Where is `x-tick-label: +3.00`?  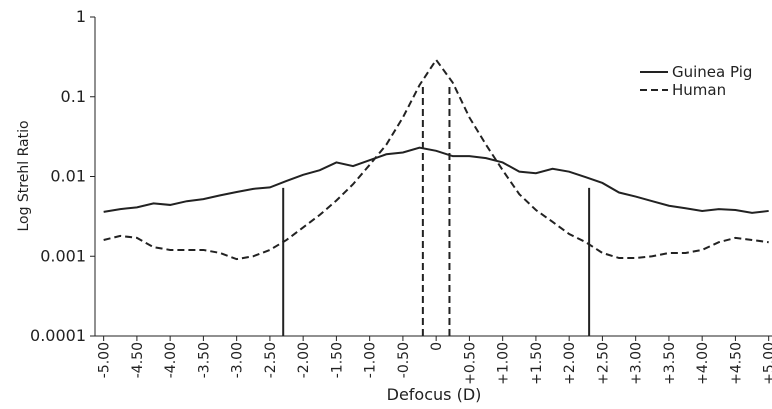 x-tick-label: +3.00 is located at coordinates (637, 363).